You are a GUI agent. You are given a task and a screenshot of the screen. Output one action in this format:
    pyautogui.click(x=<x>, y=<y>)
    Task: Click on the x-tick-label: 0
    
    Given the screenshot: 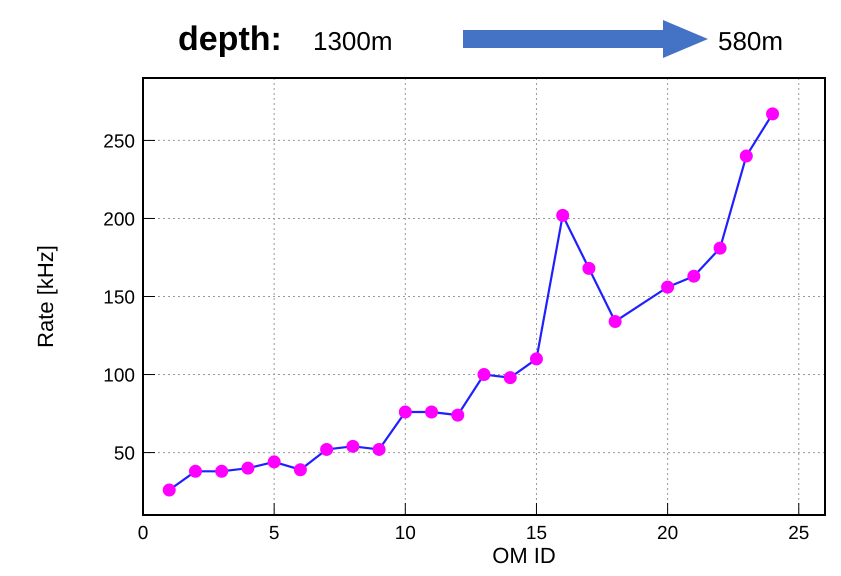 What is the action you would take?
    pyautogui.click(x=143, y=533)
    